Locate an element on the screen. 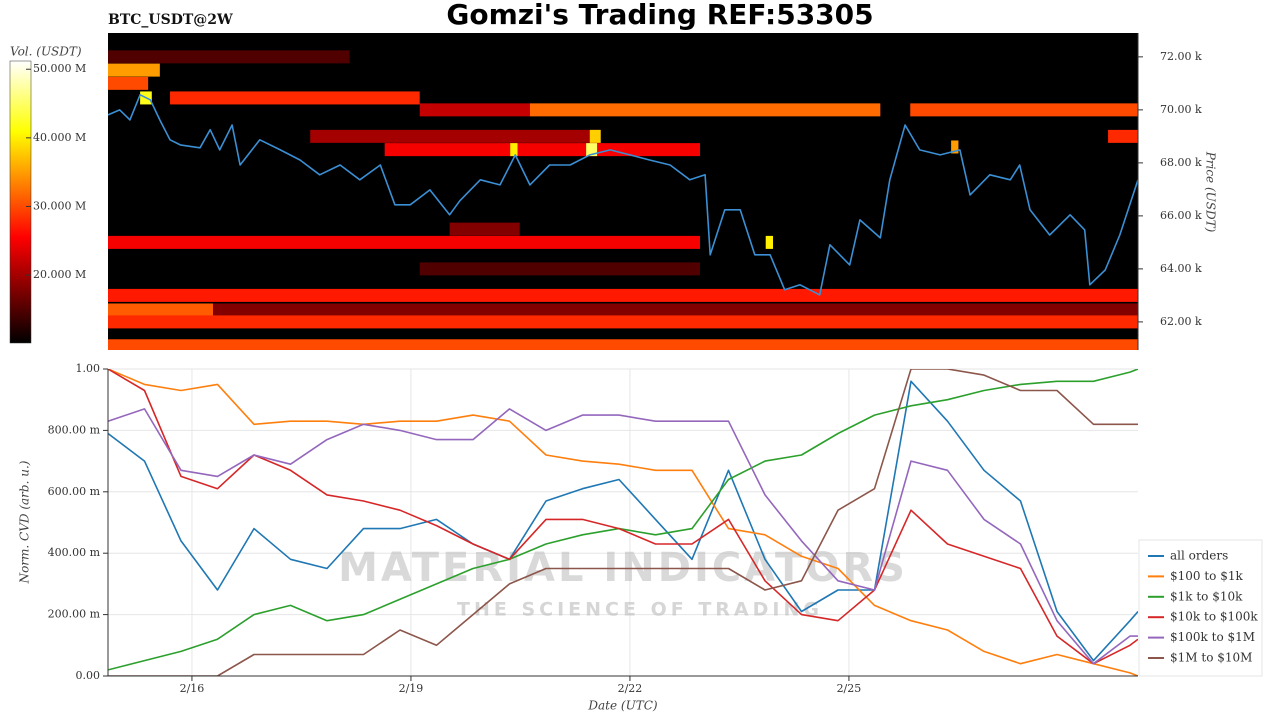 The height and width of the screenshot is (720, 1280). colorbar-label: Vol. (USDT) is located at coordinates (46, 52).